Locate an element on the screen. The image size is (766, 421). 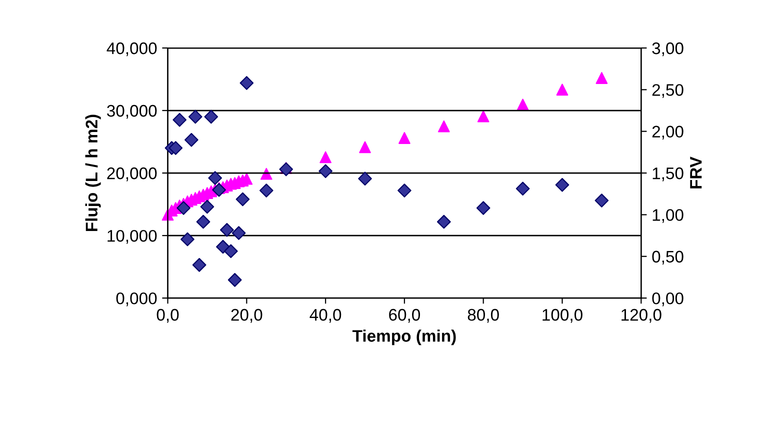
x-tick-label: 0,0 is located at coordinates (167, 315).